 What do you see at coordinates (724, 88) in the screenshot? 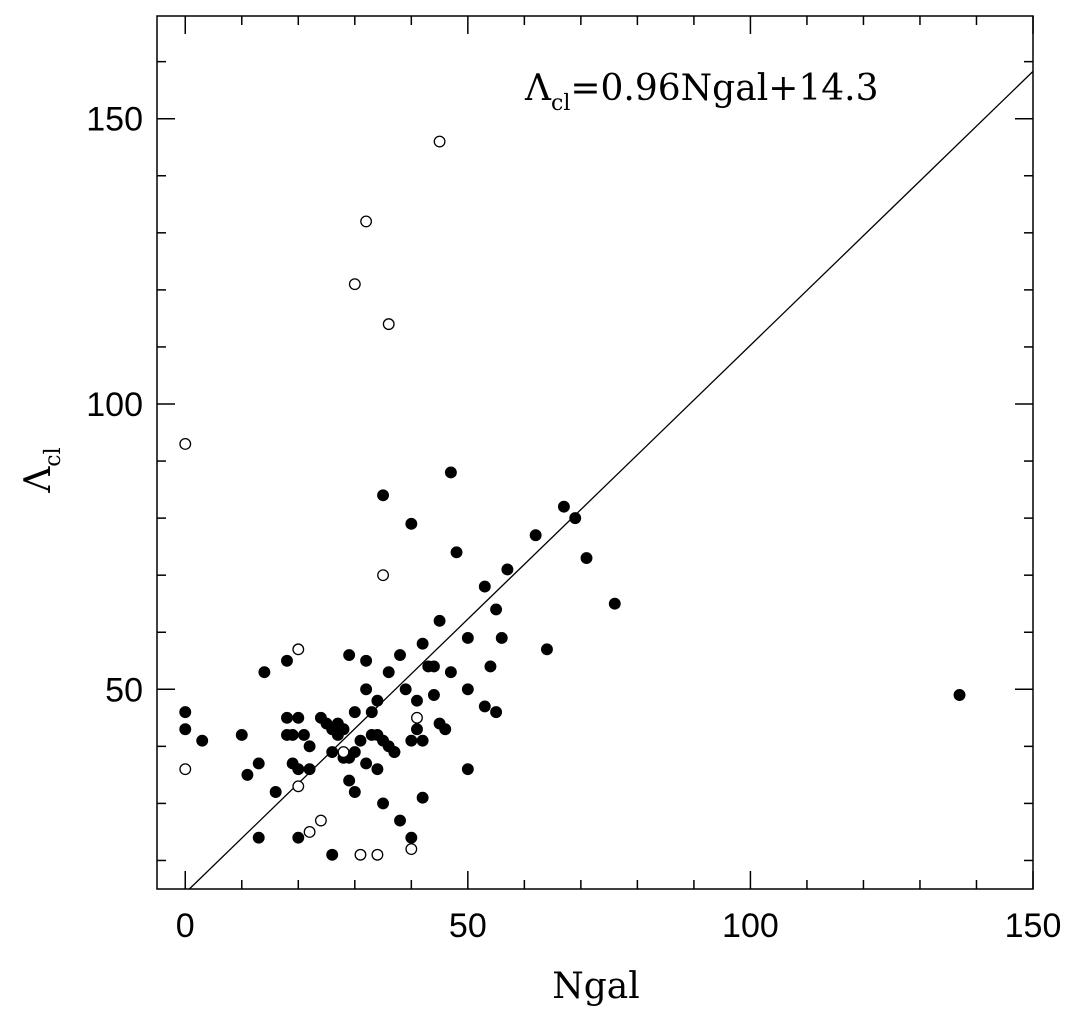
I see `annotation-equation: =0.96Ngal+14.3` at bounding box center [724, 88].